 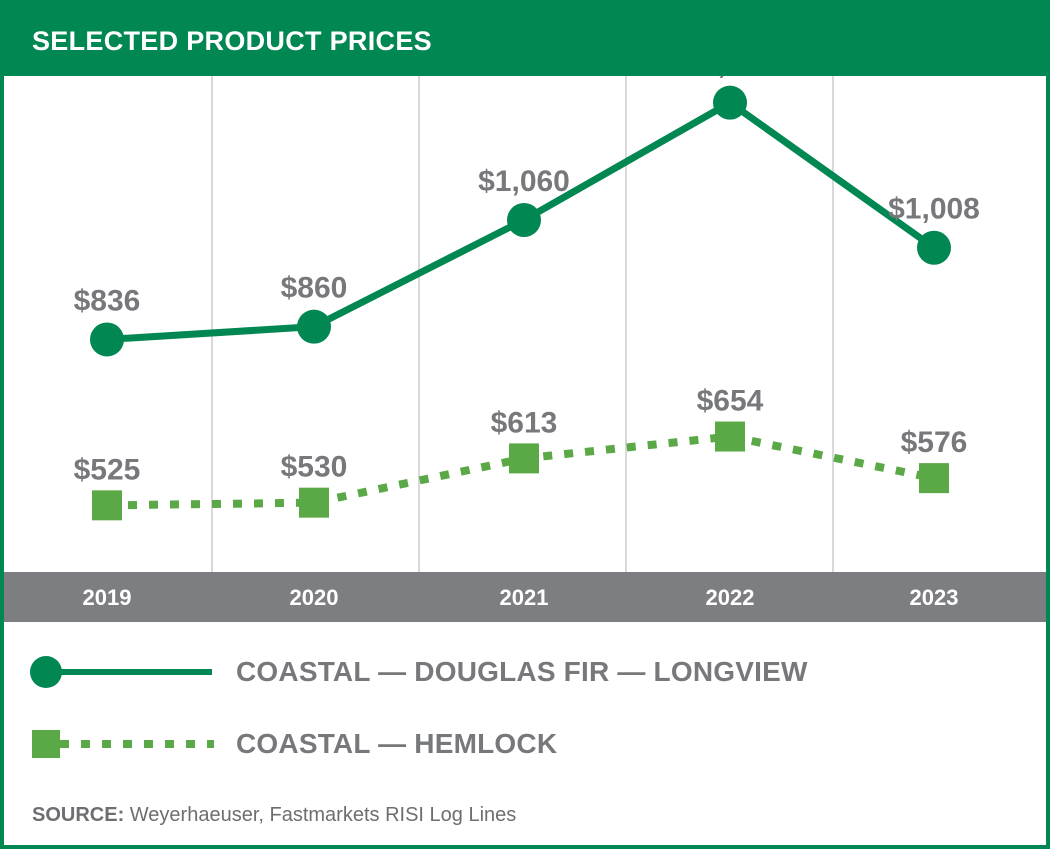 What do you see at coordinates (730, 102) in the screenshot?
I see `point-douglas-fir-2022` at bounding box center [730, 102].